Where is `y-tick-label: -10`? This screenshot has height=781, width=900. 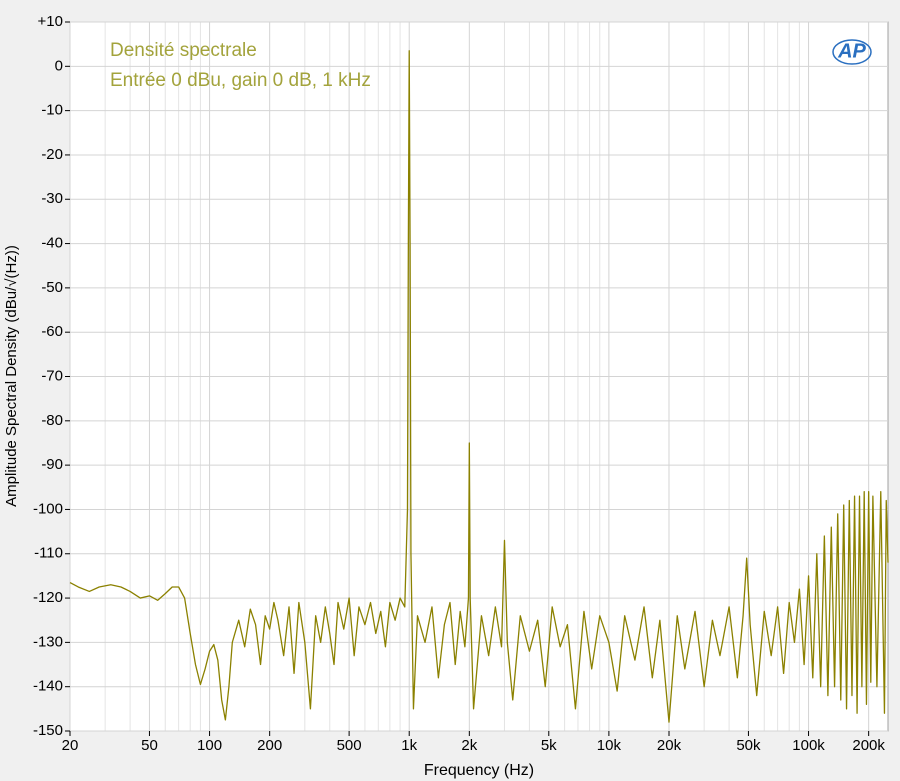
y-tick-label: -10 is located at coordinates (52, 110).